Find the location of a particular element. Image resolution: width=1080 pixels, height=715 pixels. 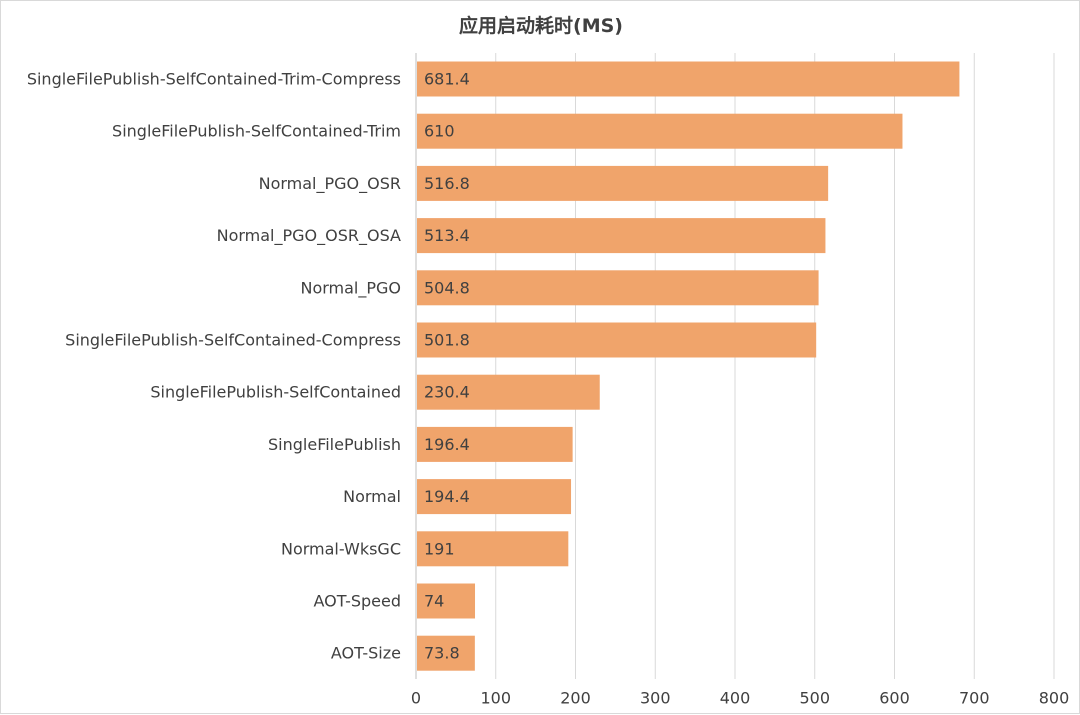

category-label: SingleFilePublish-SelfContained-Trim is located at coordinates (256, 131).